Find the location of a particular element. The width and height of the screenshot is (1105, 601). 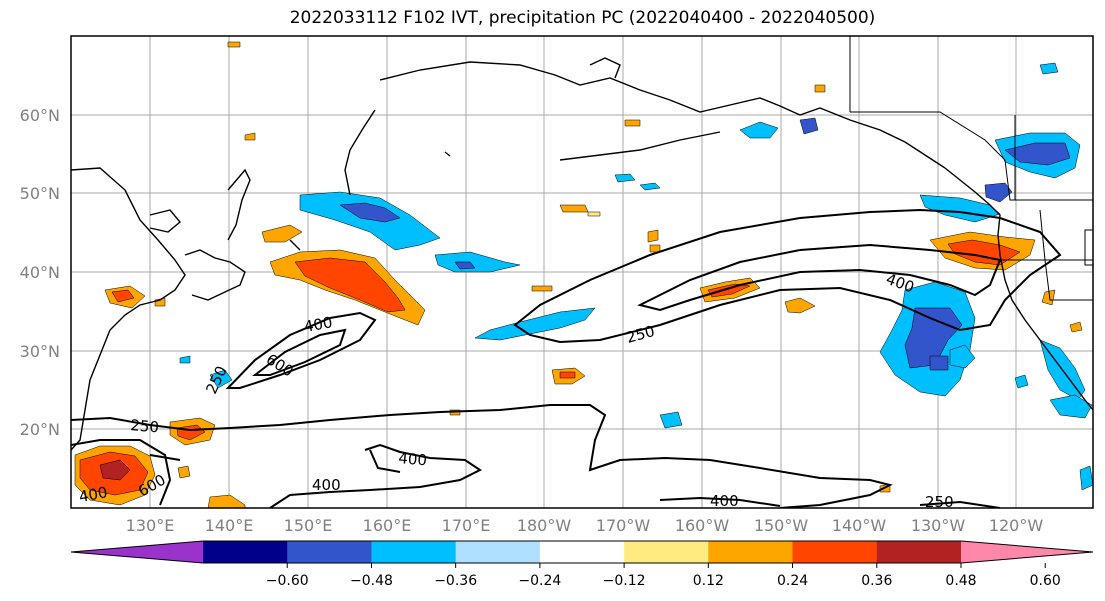

colorbar-tick-label: 0.24 is located at coordinates (792, 581).